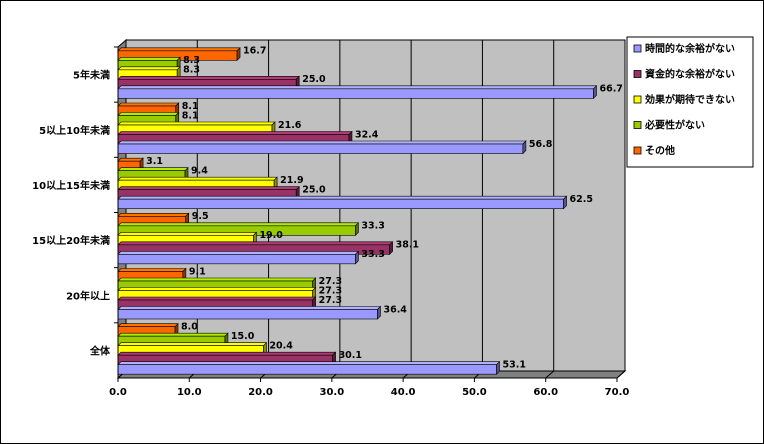  What do you see at coordinates (403, 392) in the screenshot?
I see `x-tick-label: 40.0` at bounding box center [403, 392].